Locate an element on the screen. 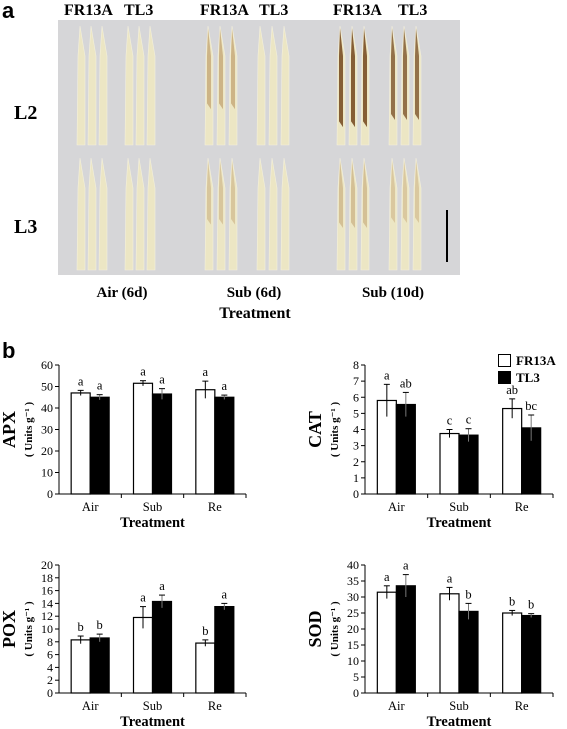 Image resolution: width=567 pixels, height=729 pixels. cat-category-label: Sub is located at coordinates (458, 507).